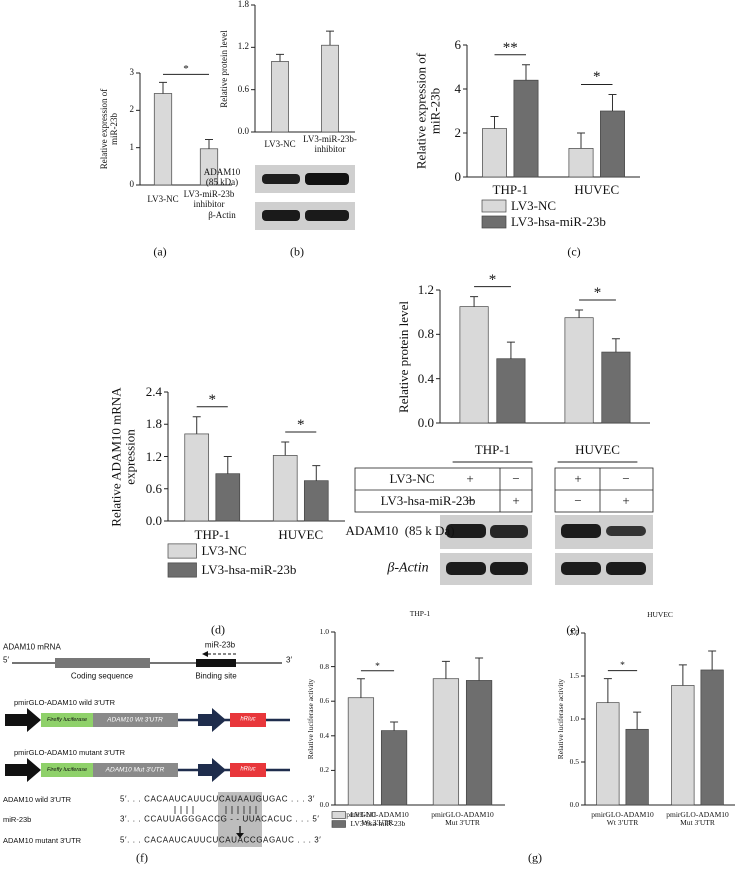 The width and height of the screenshot is (747, 869). Describe the element at coordinates (123, 456) in the screenshot. I see `y-axis-label: Relative ADAM10 mRNA expression` at that location.